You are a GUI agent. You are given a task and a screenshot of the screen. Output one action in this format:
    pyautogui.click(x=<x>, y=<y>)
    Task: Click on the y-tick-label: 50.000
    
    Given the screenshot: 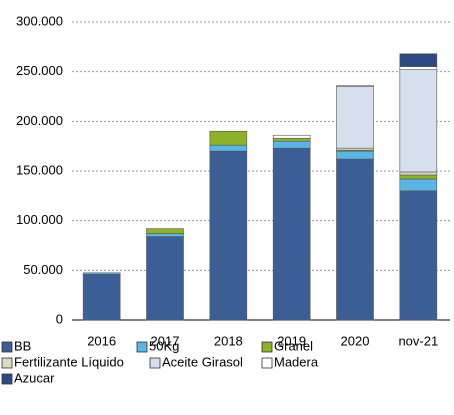 What is the action you would take?
    pyautogui.click(x=43, y=269)
    